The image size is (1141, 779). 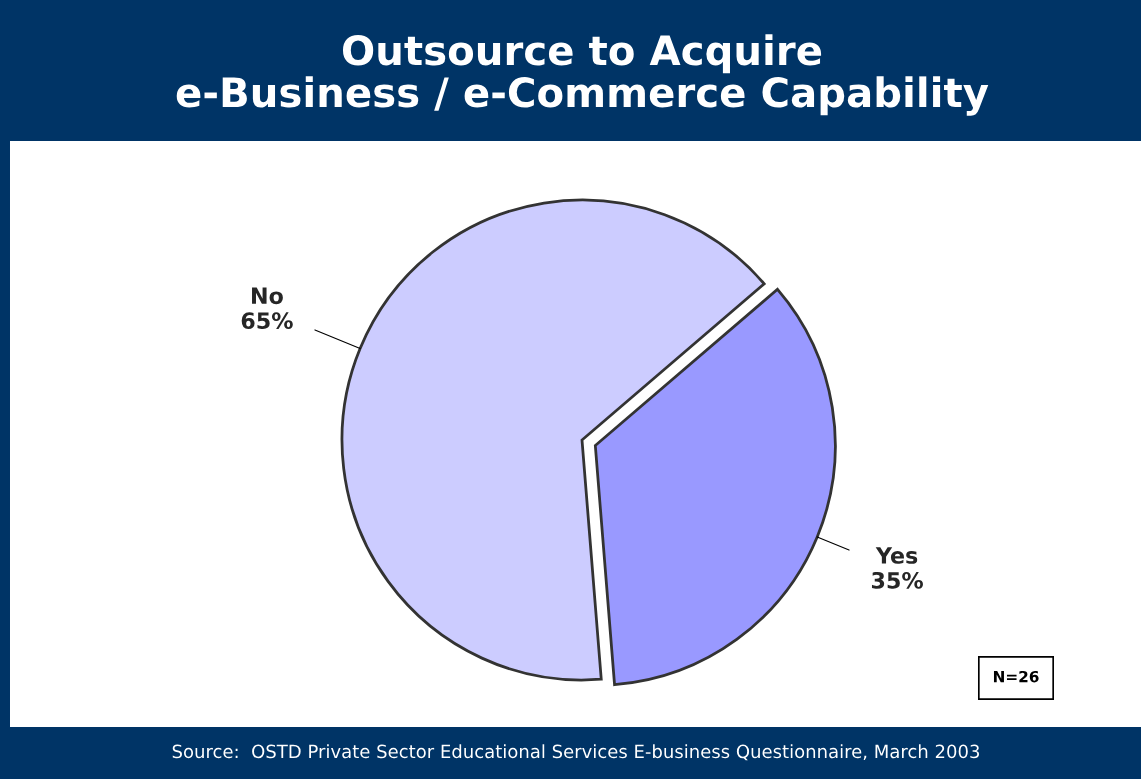 I want to click on slice-label: Yes, so click(x=896, y=555).